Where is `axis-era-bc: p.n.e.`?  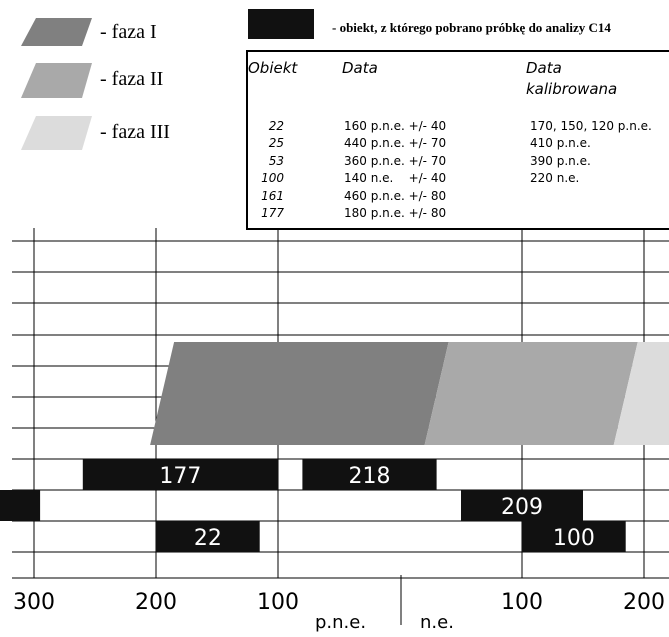 axis-era-bc: p.n.e. is located at coordinates (340, 622).